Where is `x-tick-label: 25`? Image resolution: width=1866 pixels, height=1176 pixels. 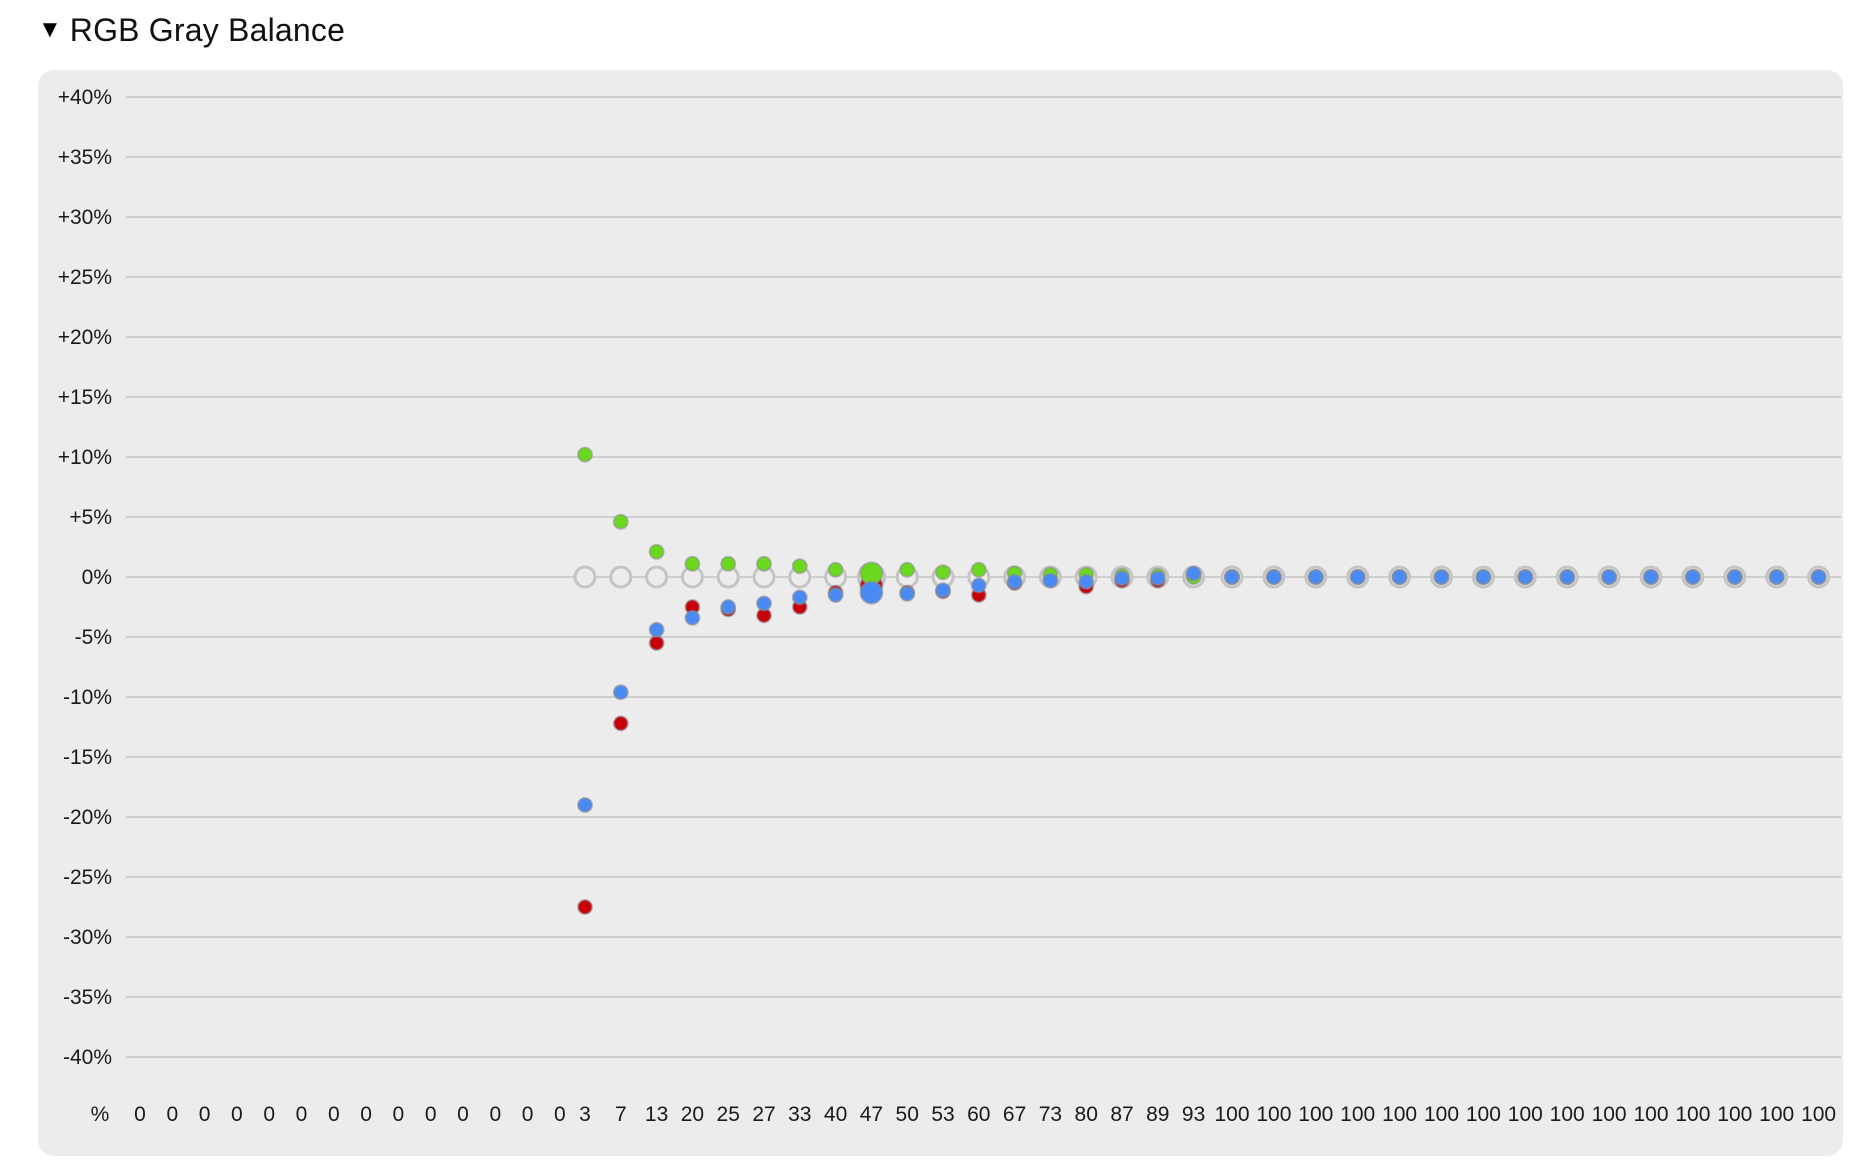 x-tick-label: 25 is located at coordinates (728, 1114).